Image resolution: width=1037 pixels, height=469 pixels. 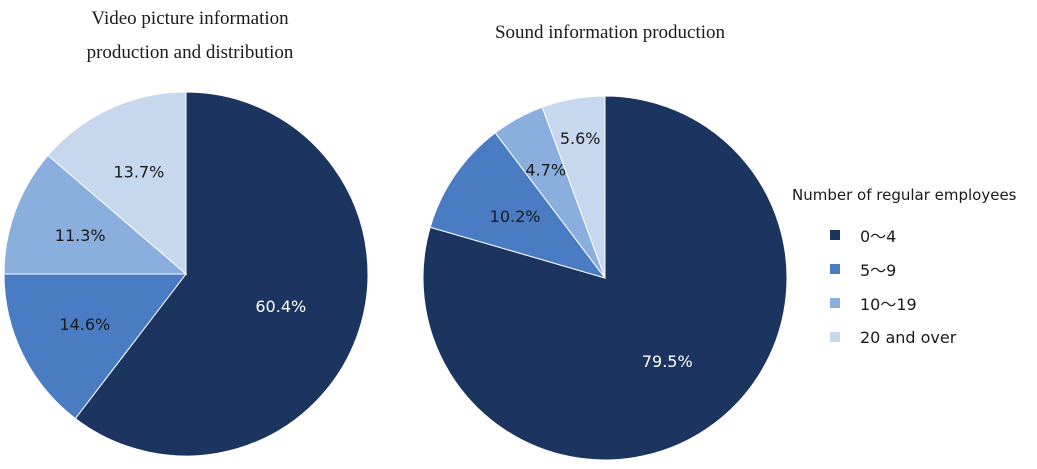 I want to click on slice-label: 5.6%, so click(x=580, y=138).